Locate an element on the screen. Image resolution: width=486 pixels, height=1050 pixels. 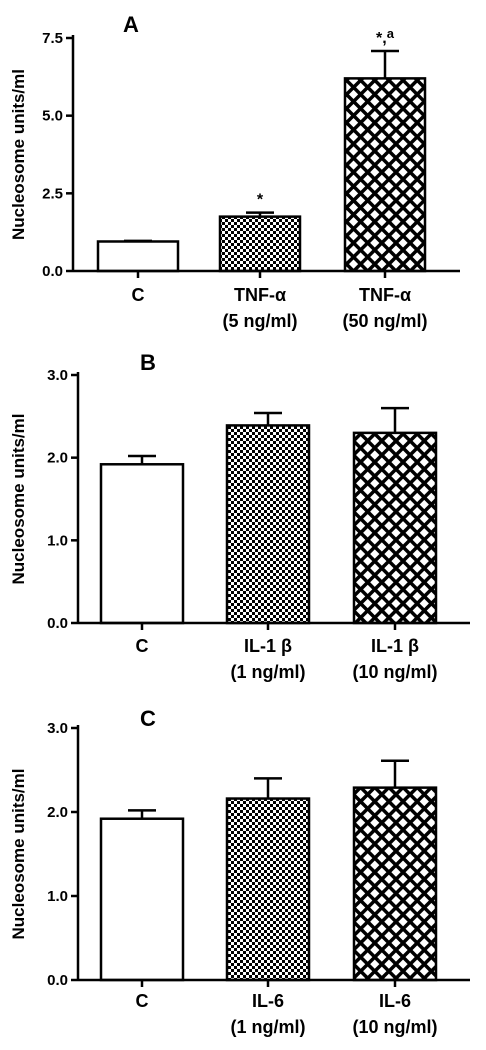
y-tick-label: 5.0 is located at coordinates (52, 116).